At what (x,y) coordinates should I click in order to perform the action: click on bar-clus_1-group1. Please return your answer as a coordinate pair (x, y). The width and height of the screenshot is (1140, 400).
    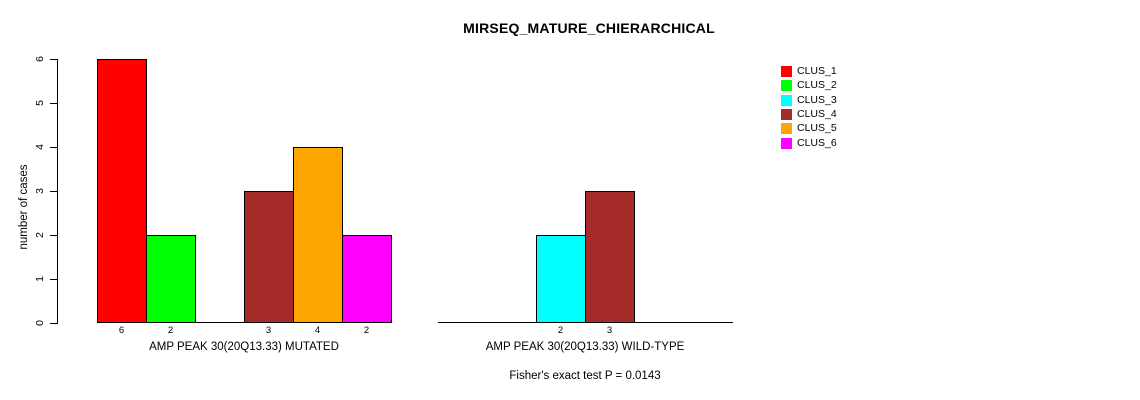
    Looking at the image, I should click on (122, 191).